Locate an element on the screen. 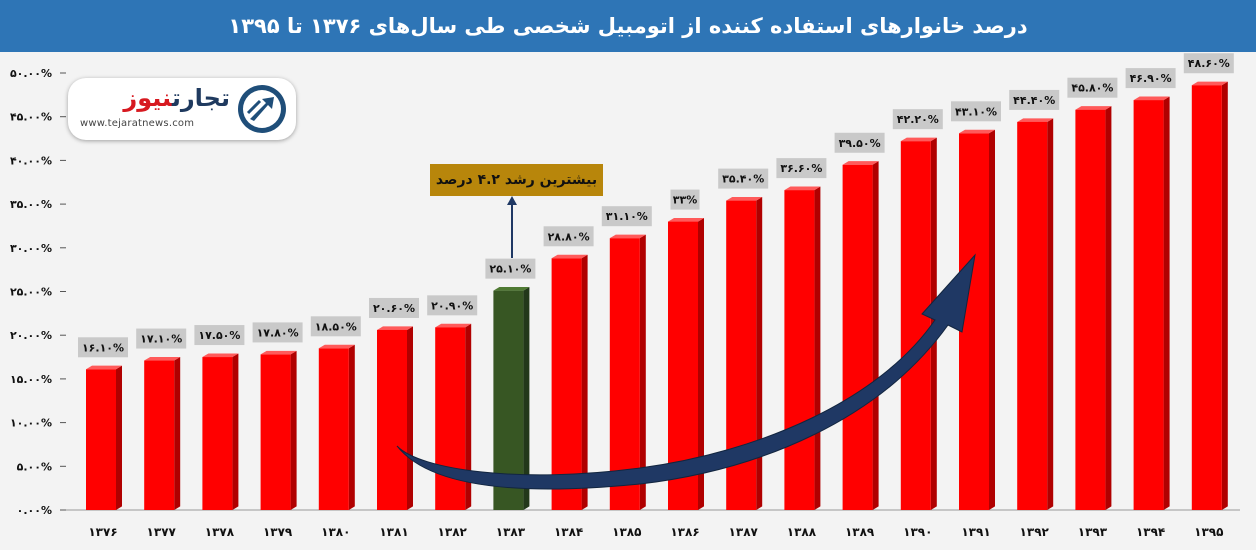  data-label: ۳۳% is located at coordinates (685, 200).